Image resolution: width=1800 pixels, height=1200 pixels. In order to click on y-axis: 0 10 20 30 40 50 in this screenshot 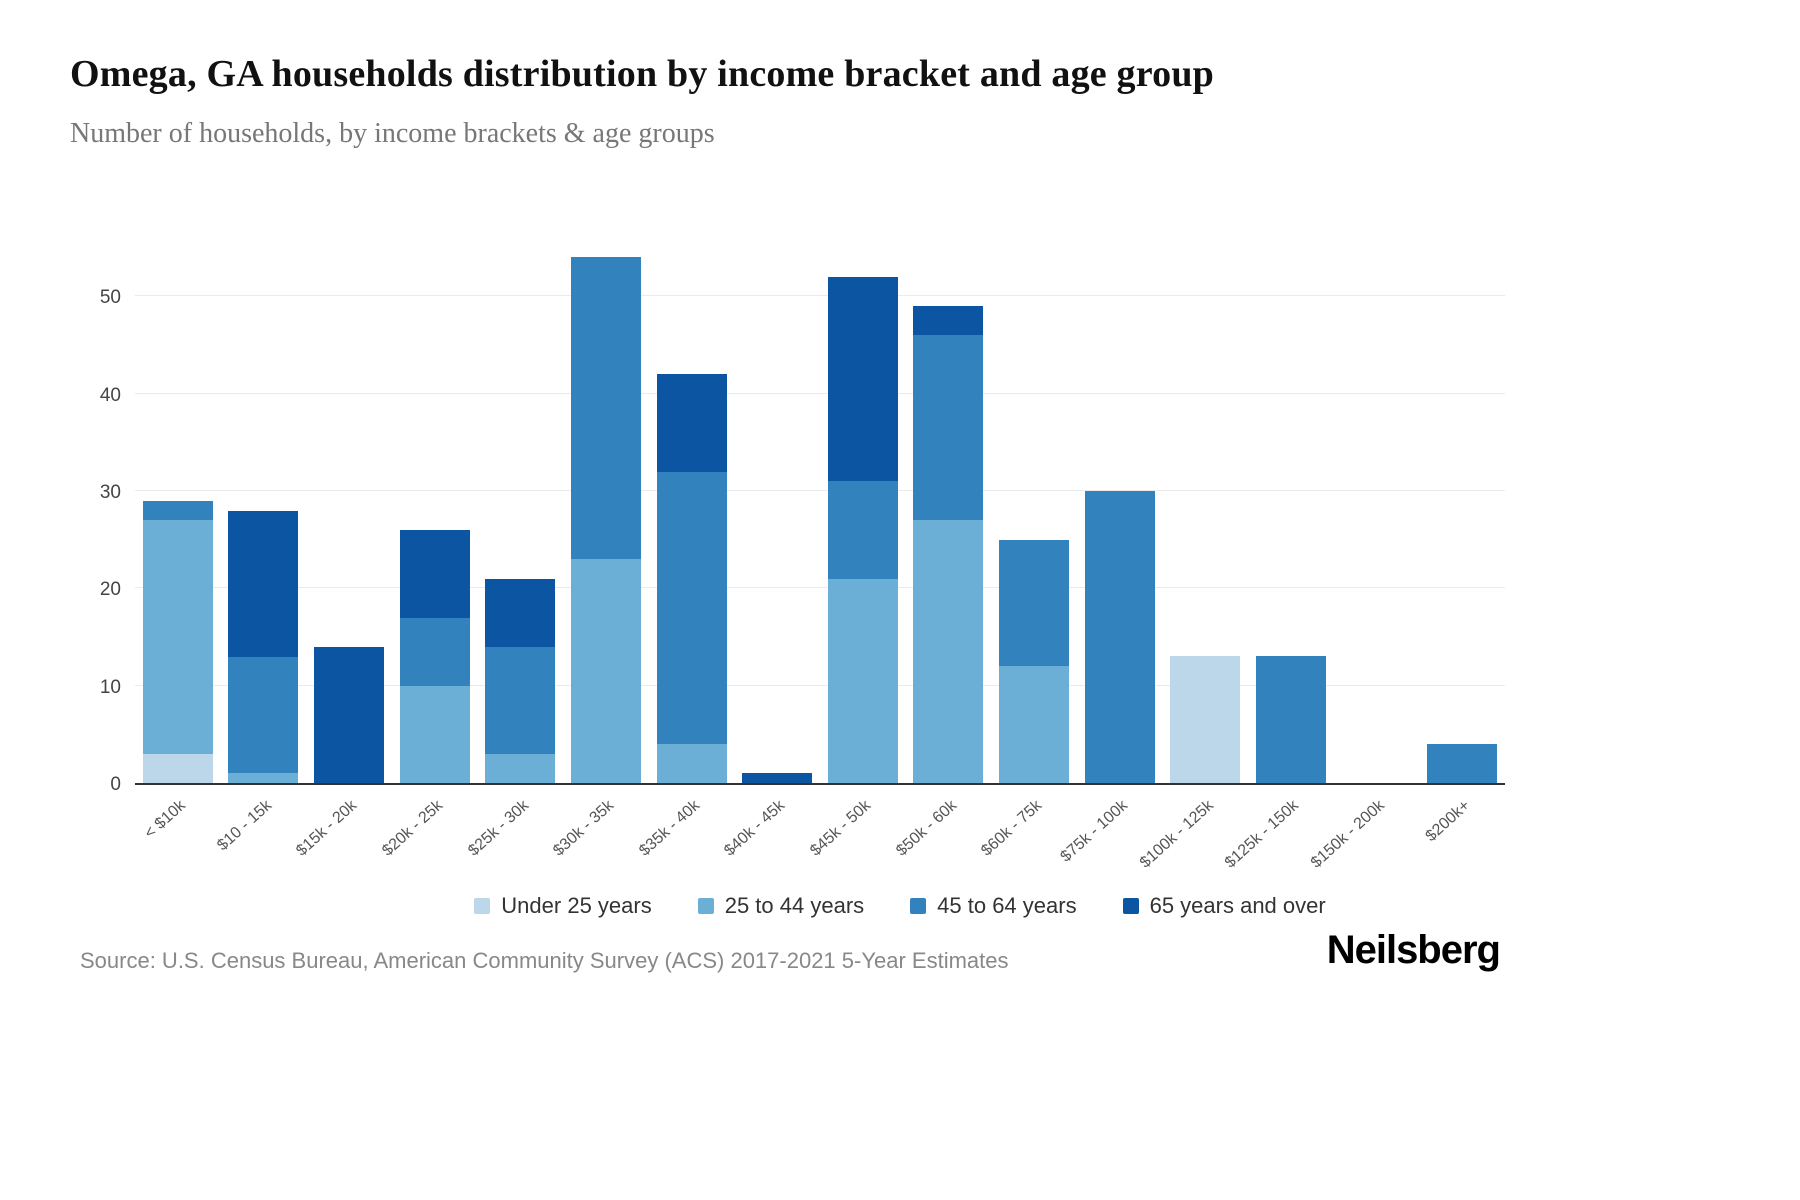, I will do `click(102, 517)`.